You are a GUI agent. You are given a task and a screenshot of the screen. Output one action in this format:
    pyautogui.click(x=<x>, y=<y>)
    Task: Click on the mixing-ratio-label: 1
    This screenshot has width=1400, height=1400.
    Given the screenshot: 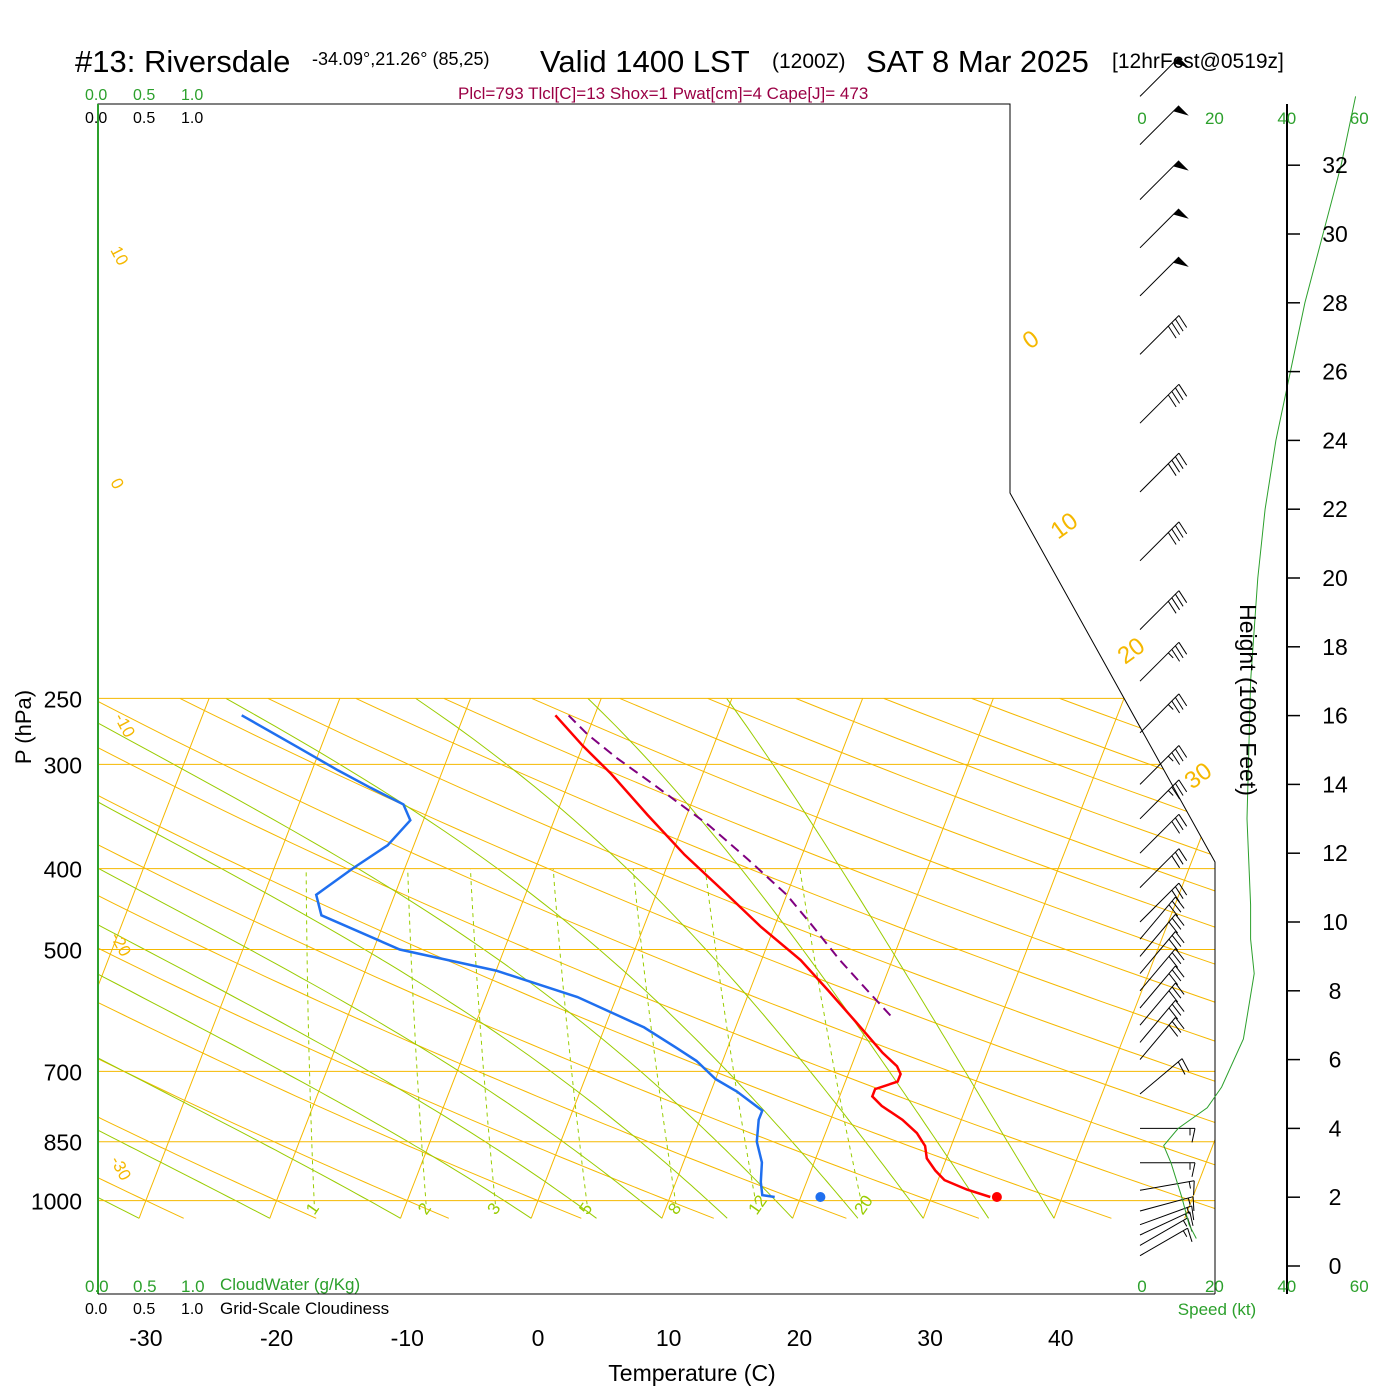 What is the action you would take?
    pyautogui.click(x=312, y=1208)
    